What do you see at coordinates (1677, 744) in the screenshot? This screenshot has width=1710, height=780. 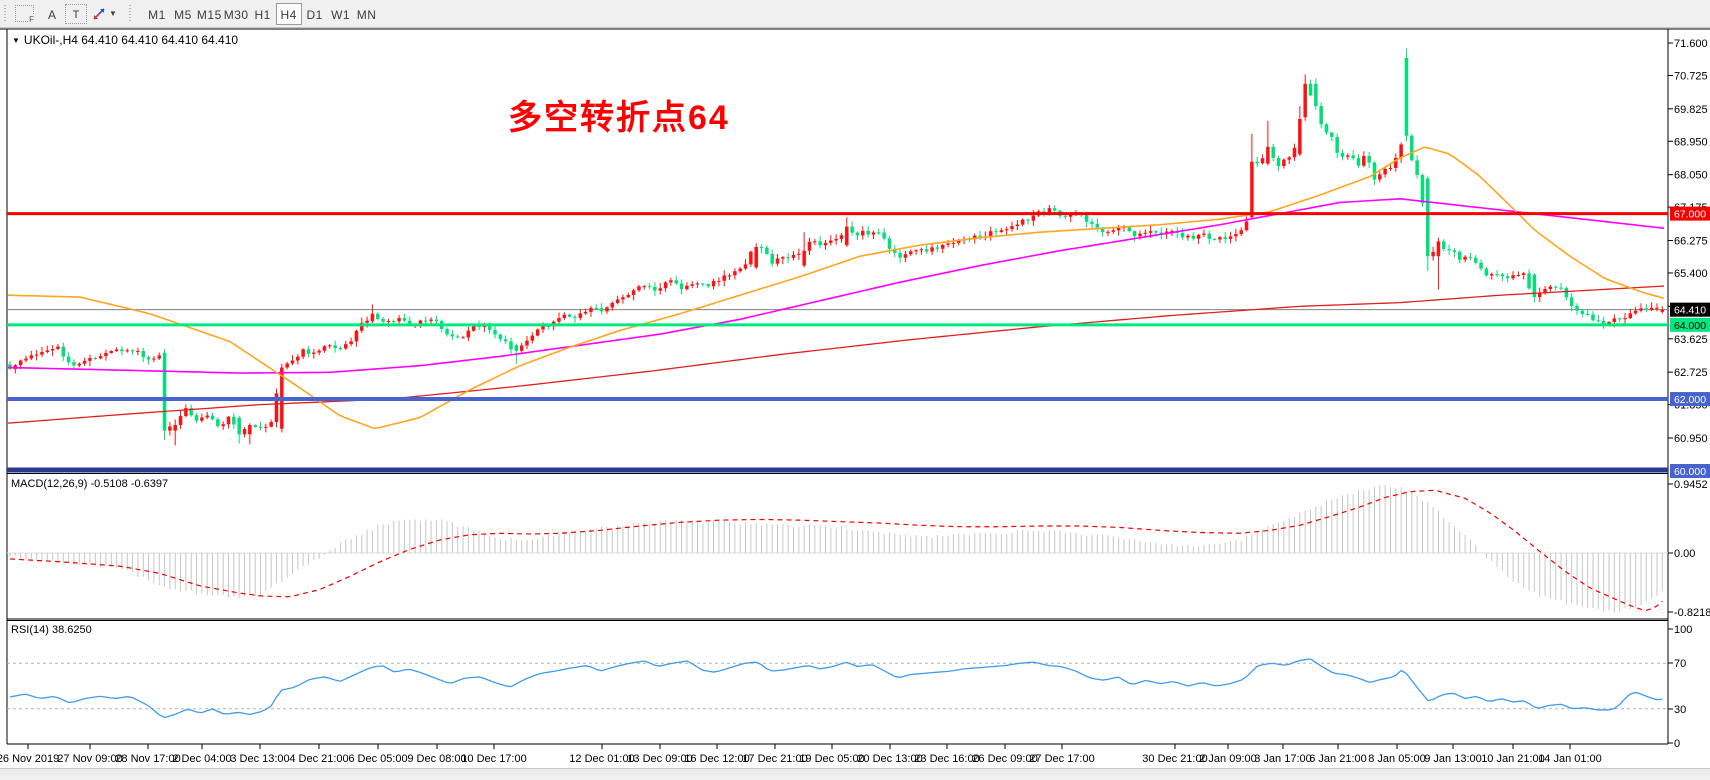 I see `rsi-scale-label: 0` at bounding box center [1677, 744].